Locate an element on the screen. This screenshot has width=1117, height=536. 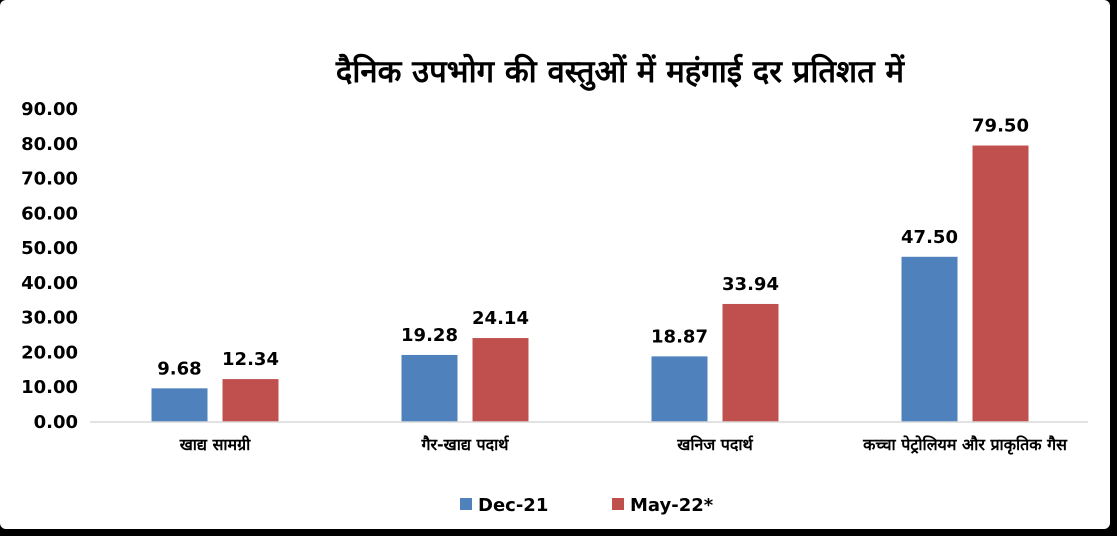
y-tick-label: 70.00 is located at coordinates (49, 179).